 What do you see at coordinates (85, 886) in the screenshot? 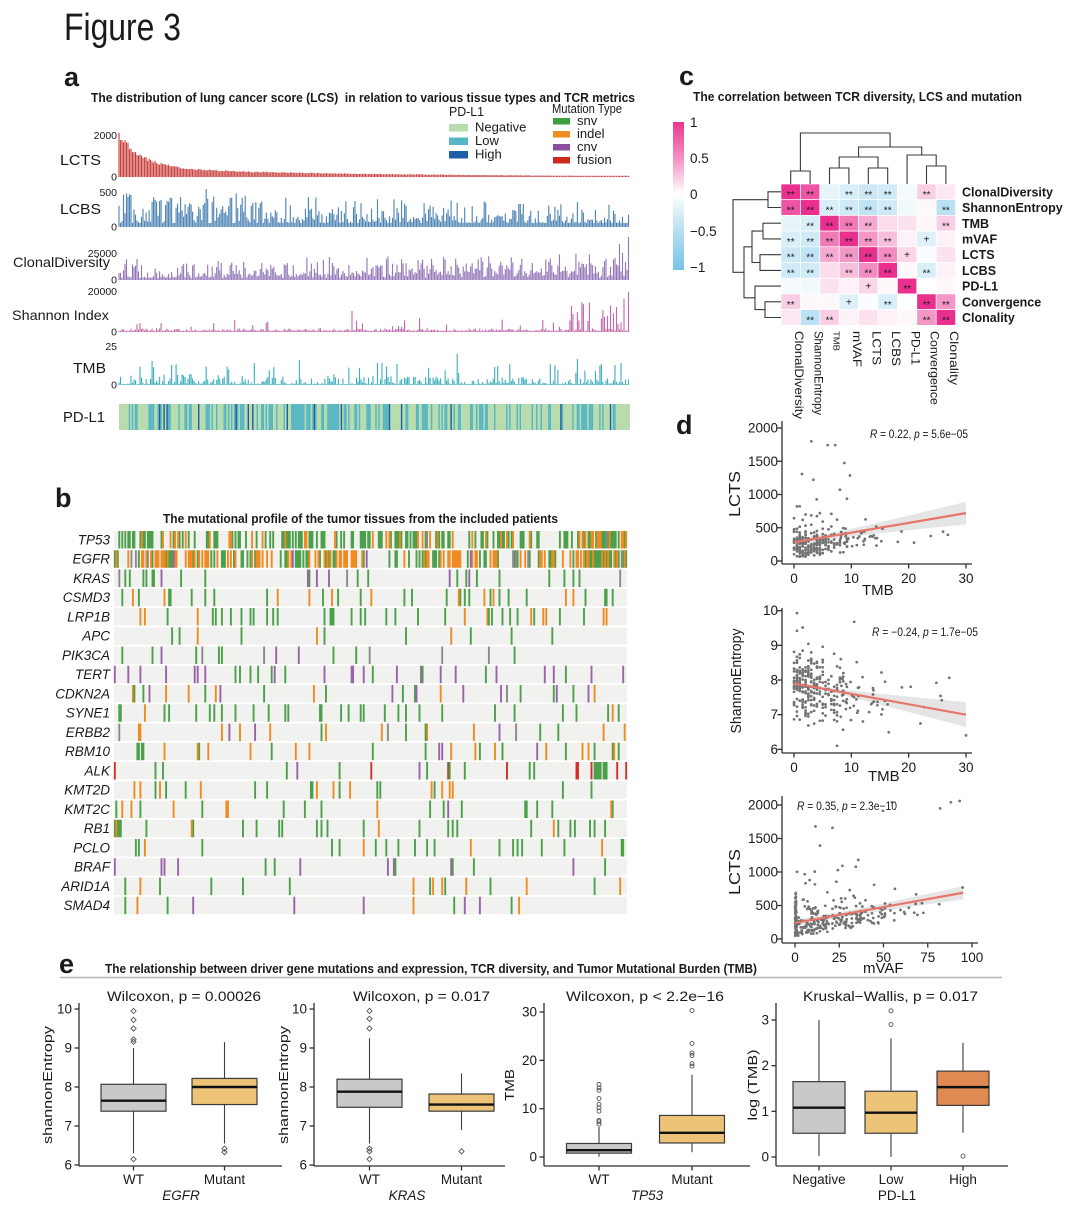
I see `svg-text: ARID1A` at bounding box center [85, 886].